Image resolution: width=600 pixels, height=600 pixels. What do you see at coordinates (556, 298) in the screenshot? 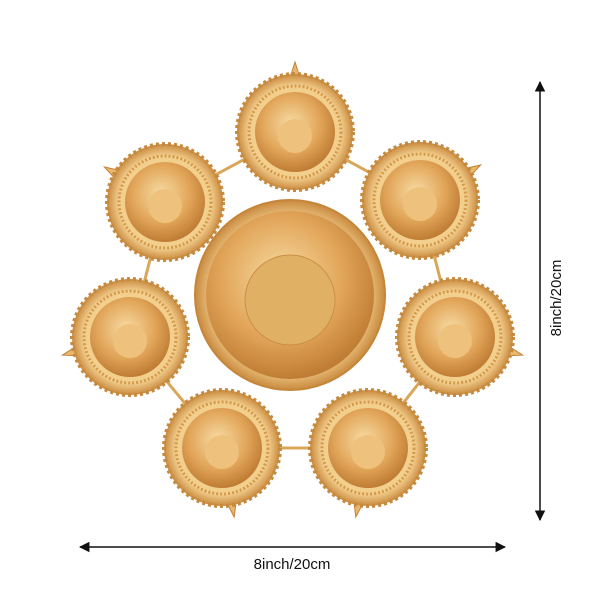
I see `height-label: 8inch/20cm` at bounding box center [556, 298].